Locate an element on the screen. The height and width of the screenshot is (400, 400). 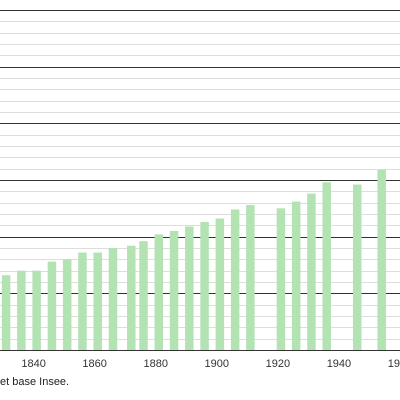
x-tick-label: 1920 is located at coordinates (278, 364).